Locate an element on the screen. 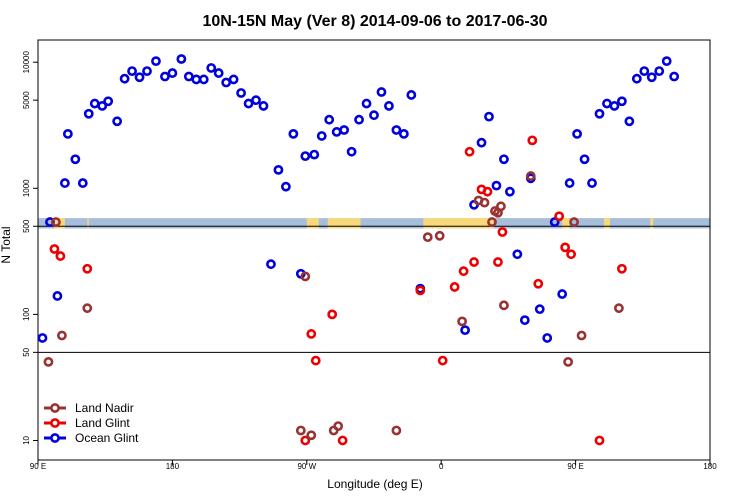 This screenshot has height=500, width=750. legend-label: Ocean Glint is located at coordinates (107, 438).